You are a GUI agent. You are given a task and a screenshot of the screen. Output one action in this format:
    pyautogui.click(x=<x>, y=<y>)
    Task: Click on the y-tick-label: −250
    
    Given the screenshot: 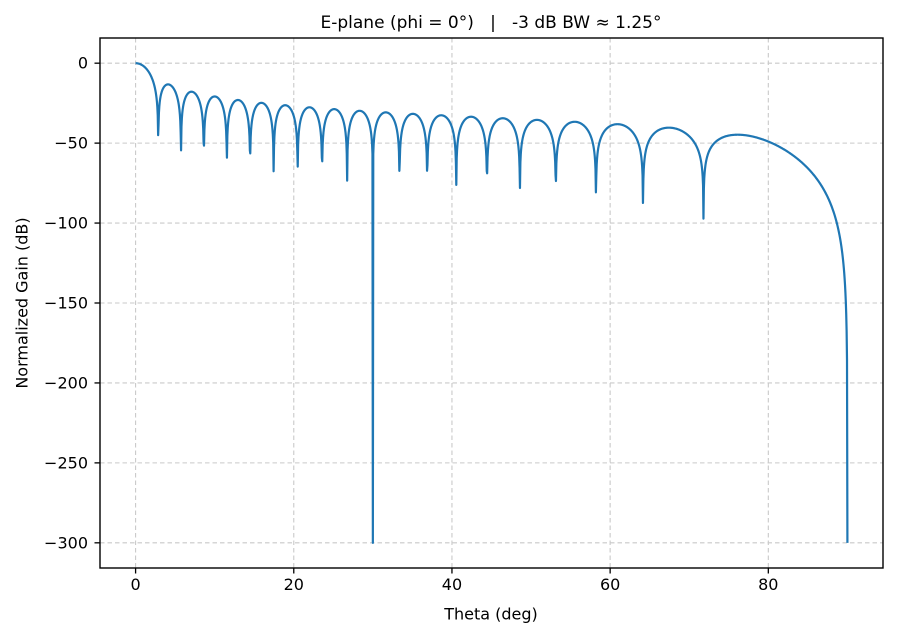 What is the action you would take?
    pyautogui.click(x=66, y=462)
    